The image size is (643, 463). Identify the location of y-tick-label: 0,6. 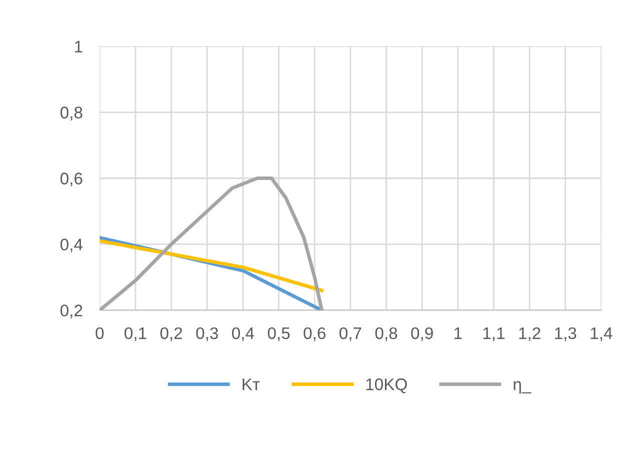
(71, 179).